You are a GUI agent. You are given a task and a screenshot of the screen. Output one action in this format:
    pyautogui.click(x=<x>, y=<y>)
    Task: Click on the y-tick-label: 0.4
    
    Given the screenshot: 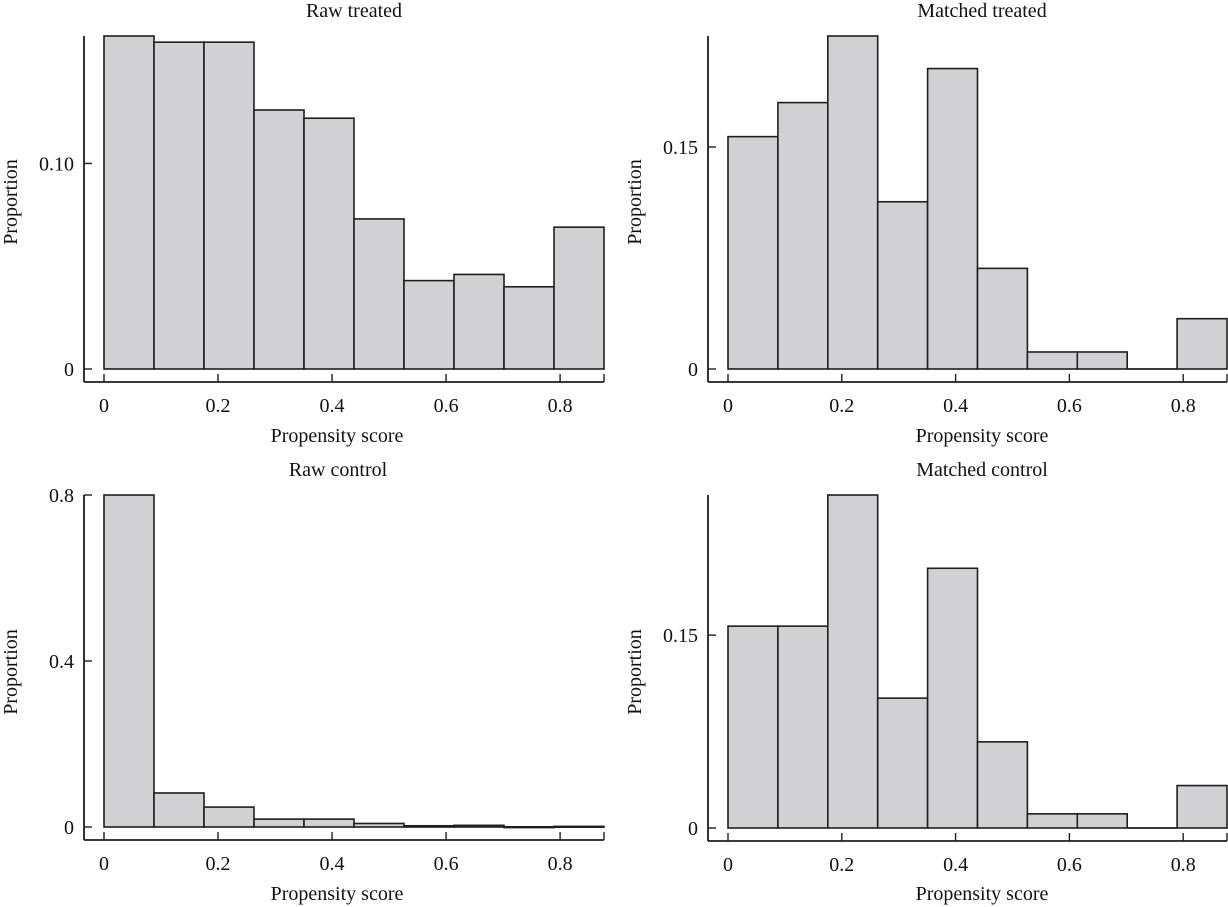 What is the action you would take?
    pyautogui.click(x=61, y=662)
    